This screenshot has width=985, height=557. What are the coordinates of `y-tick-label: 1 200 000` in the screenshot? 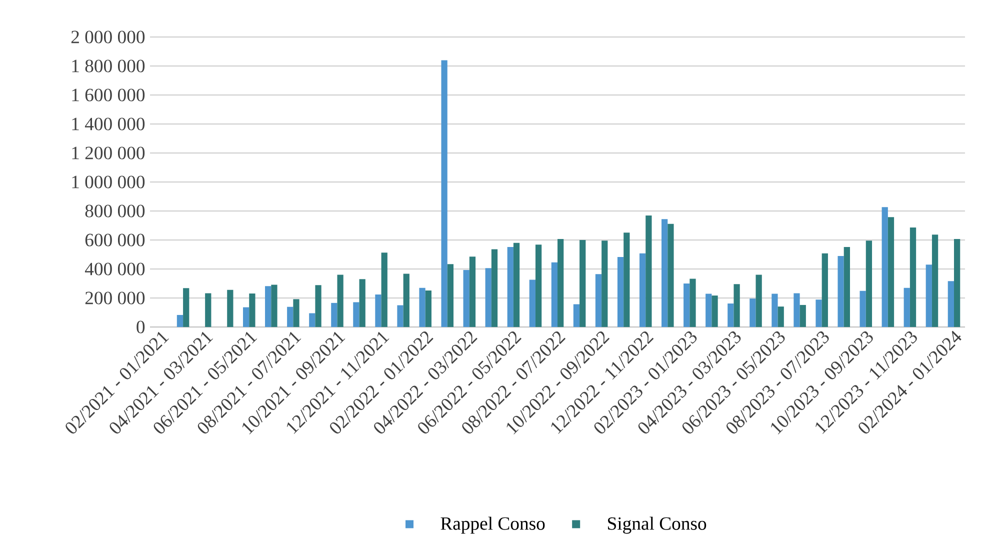 It's located at (108, 153).